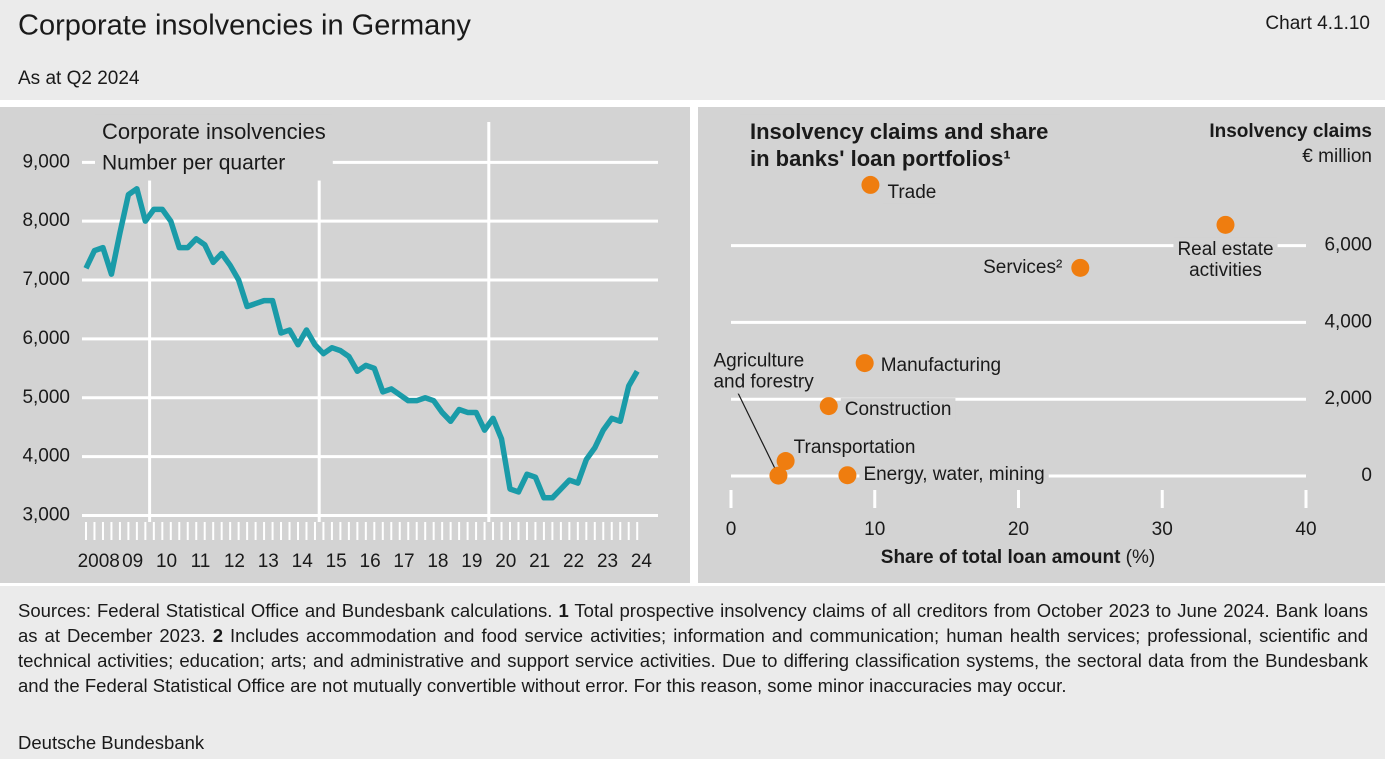  Describe the element at coordinates (46, 514) in the screenshot. I see `y-tick-label: 3,000` at that location.